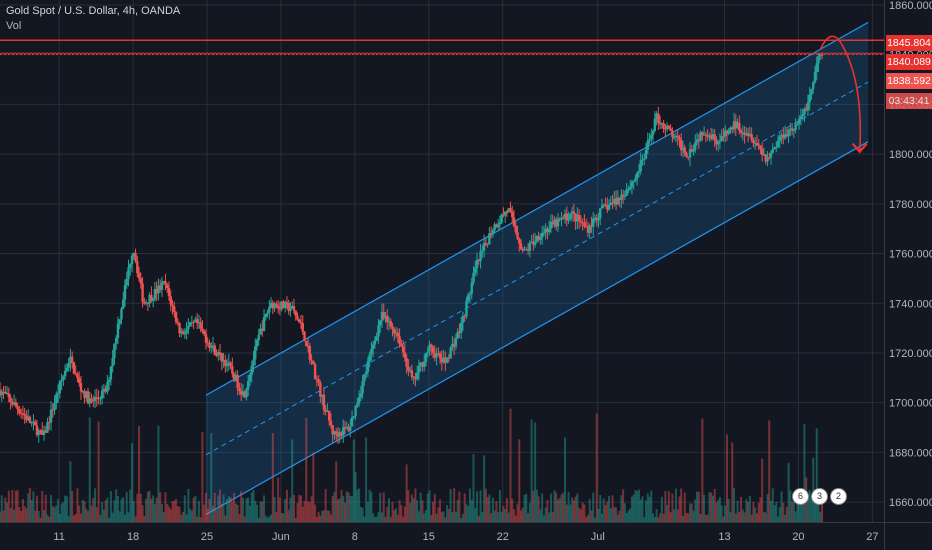 The width and height of the screenshot is (932, 550). What do you see at coordinates (843, 94) in the screenshot?
I see `forecast-arrow` at bounding box center [843, 94].